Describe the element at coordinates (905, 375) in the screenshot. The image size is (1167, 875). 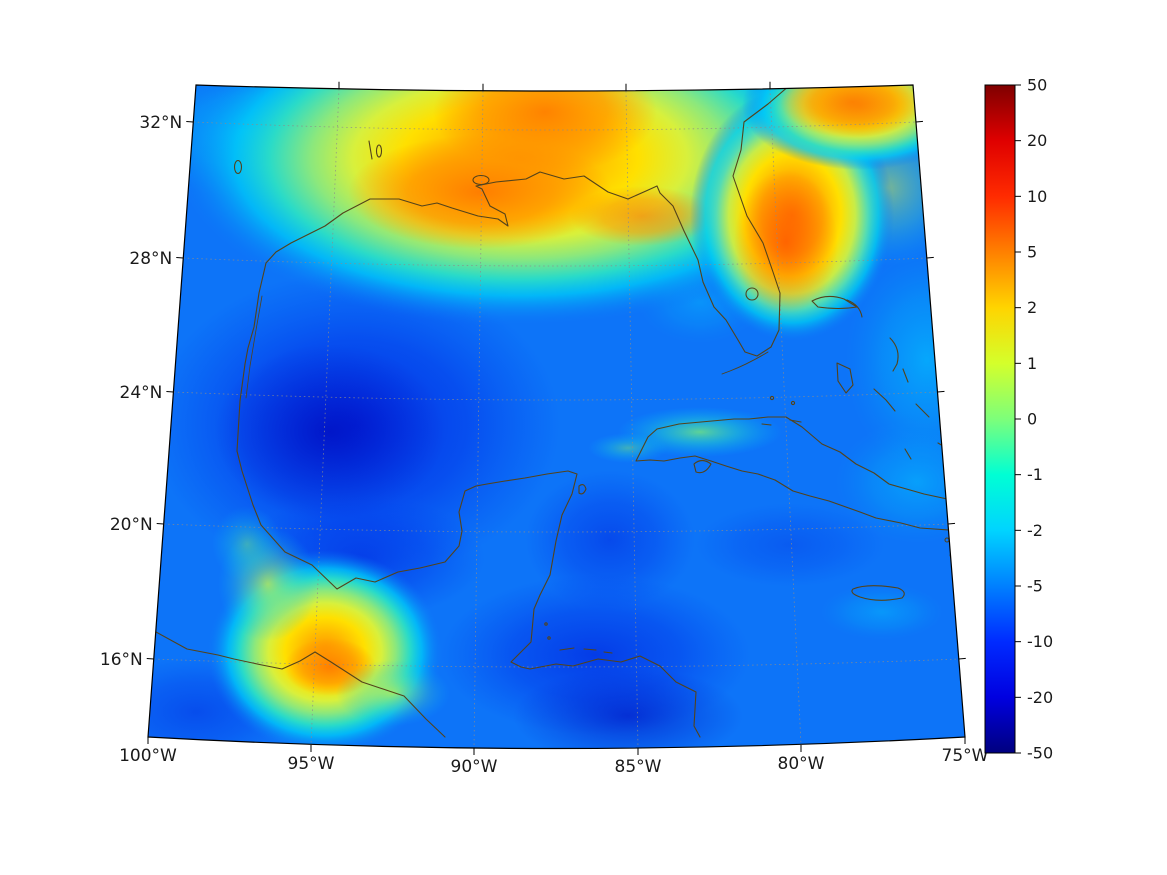
I see `cat-island` at that location.